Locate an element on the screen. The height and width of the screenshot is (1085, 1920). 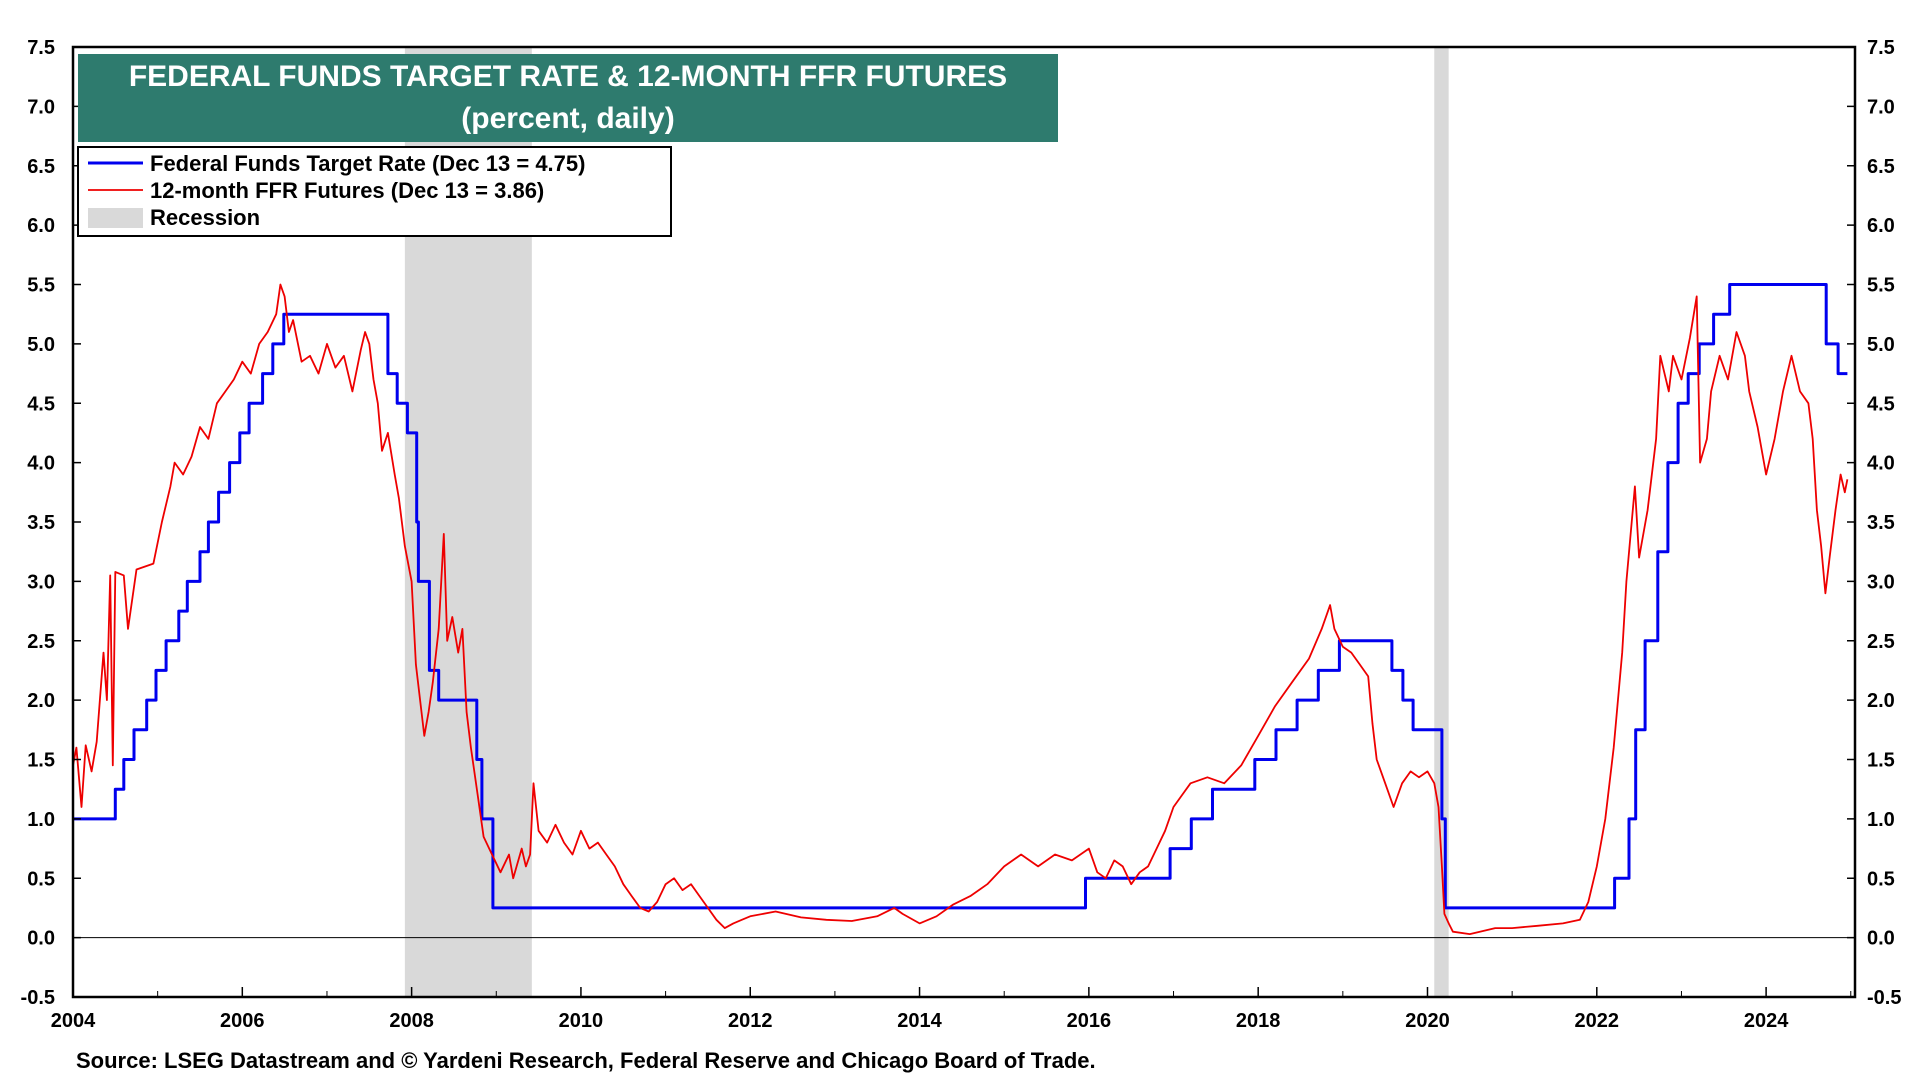
y-tick-label-left: 2.5 is located at coordinates (41, 642).